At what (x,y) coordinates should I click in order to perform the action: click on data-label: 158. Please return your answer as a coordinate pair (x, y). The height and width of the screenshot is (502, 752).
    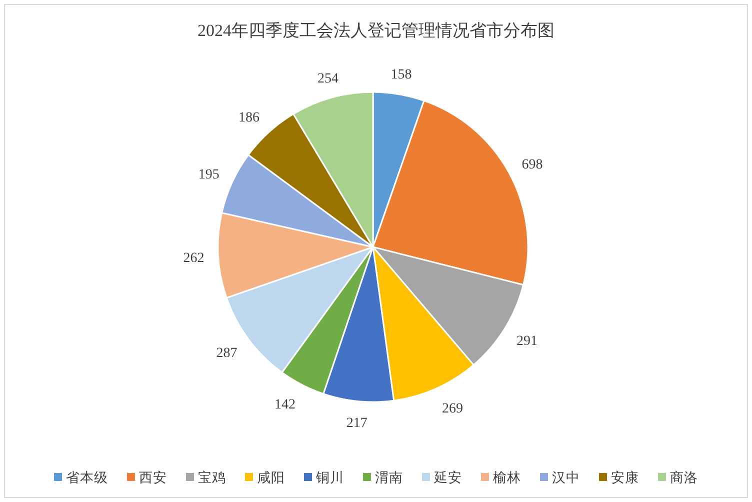
    Looking at the image, I should click on (401, 74).